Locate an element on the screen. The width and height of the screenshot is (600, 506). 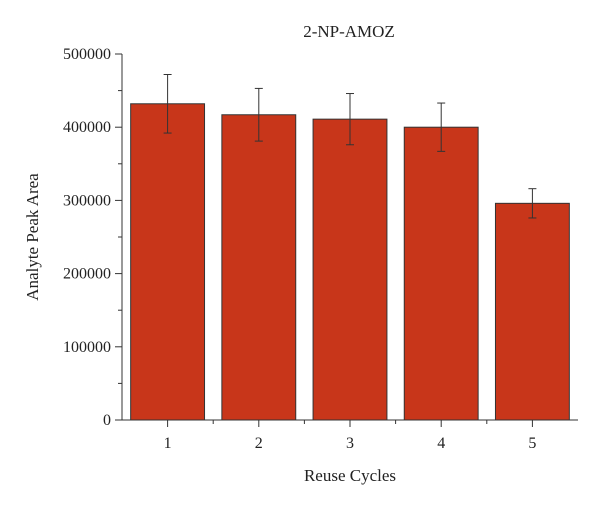
x-tick-label: 1 is located at coordinates (168, 443).